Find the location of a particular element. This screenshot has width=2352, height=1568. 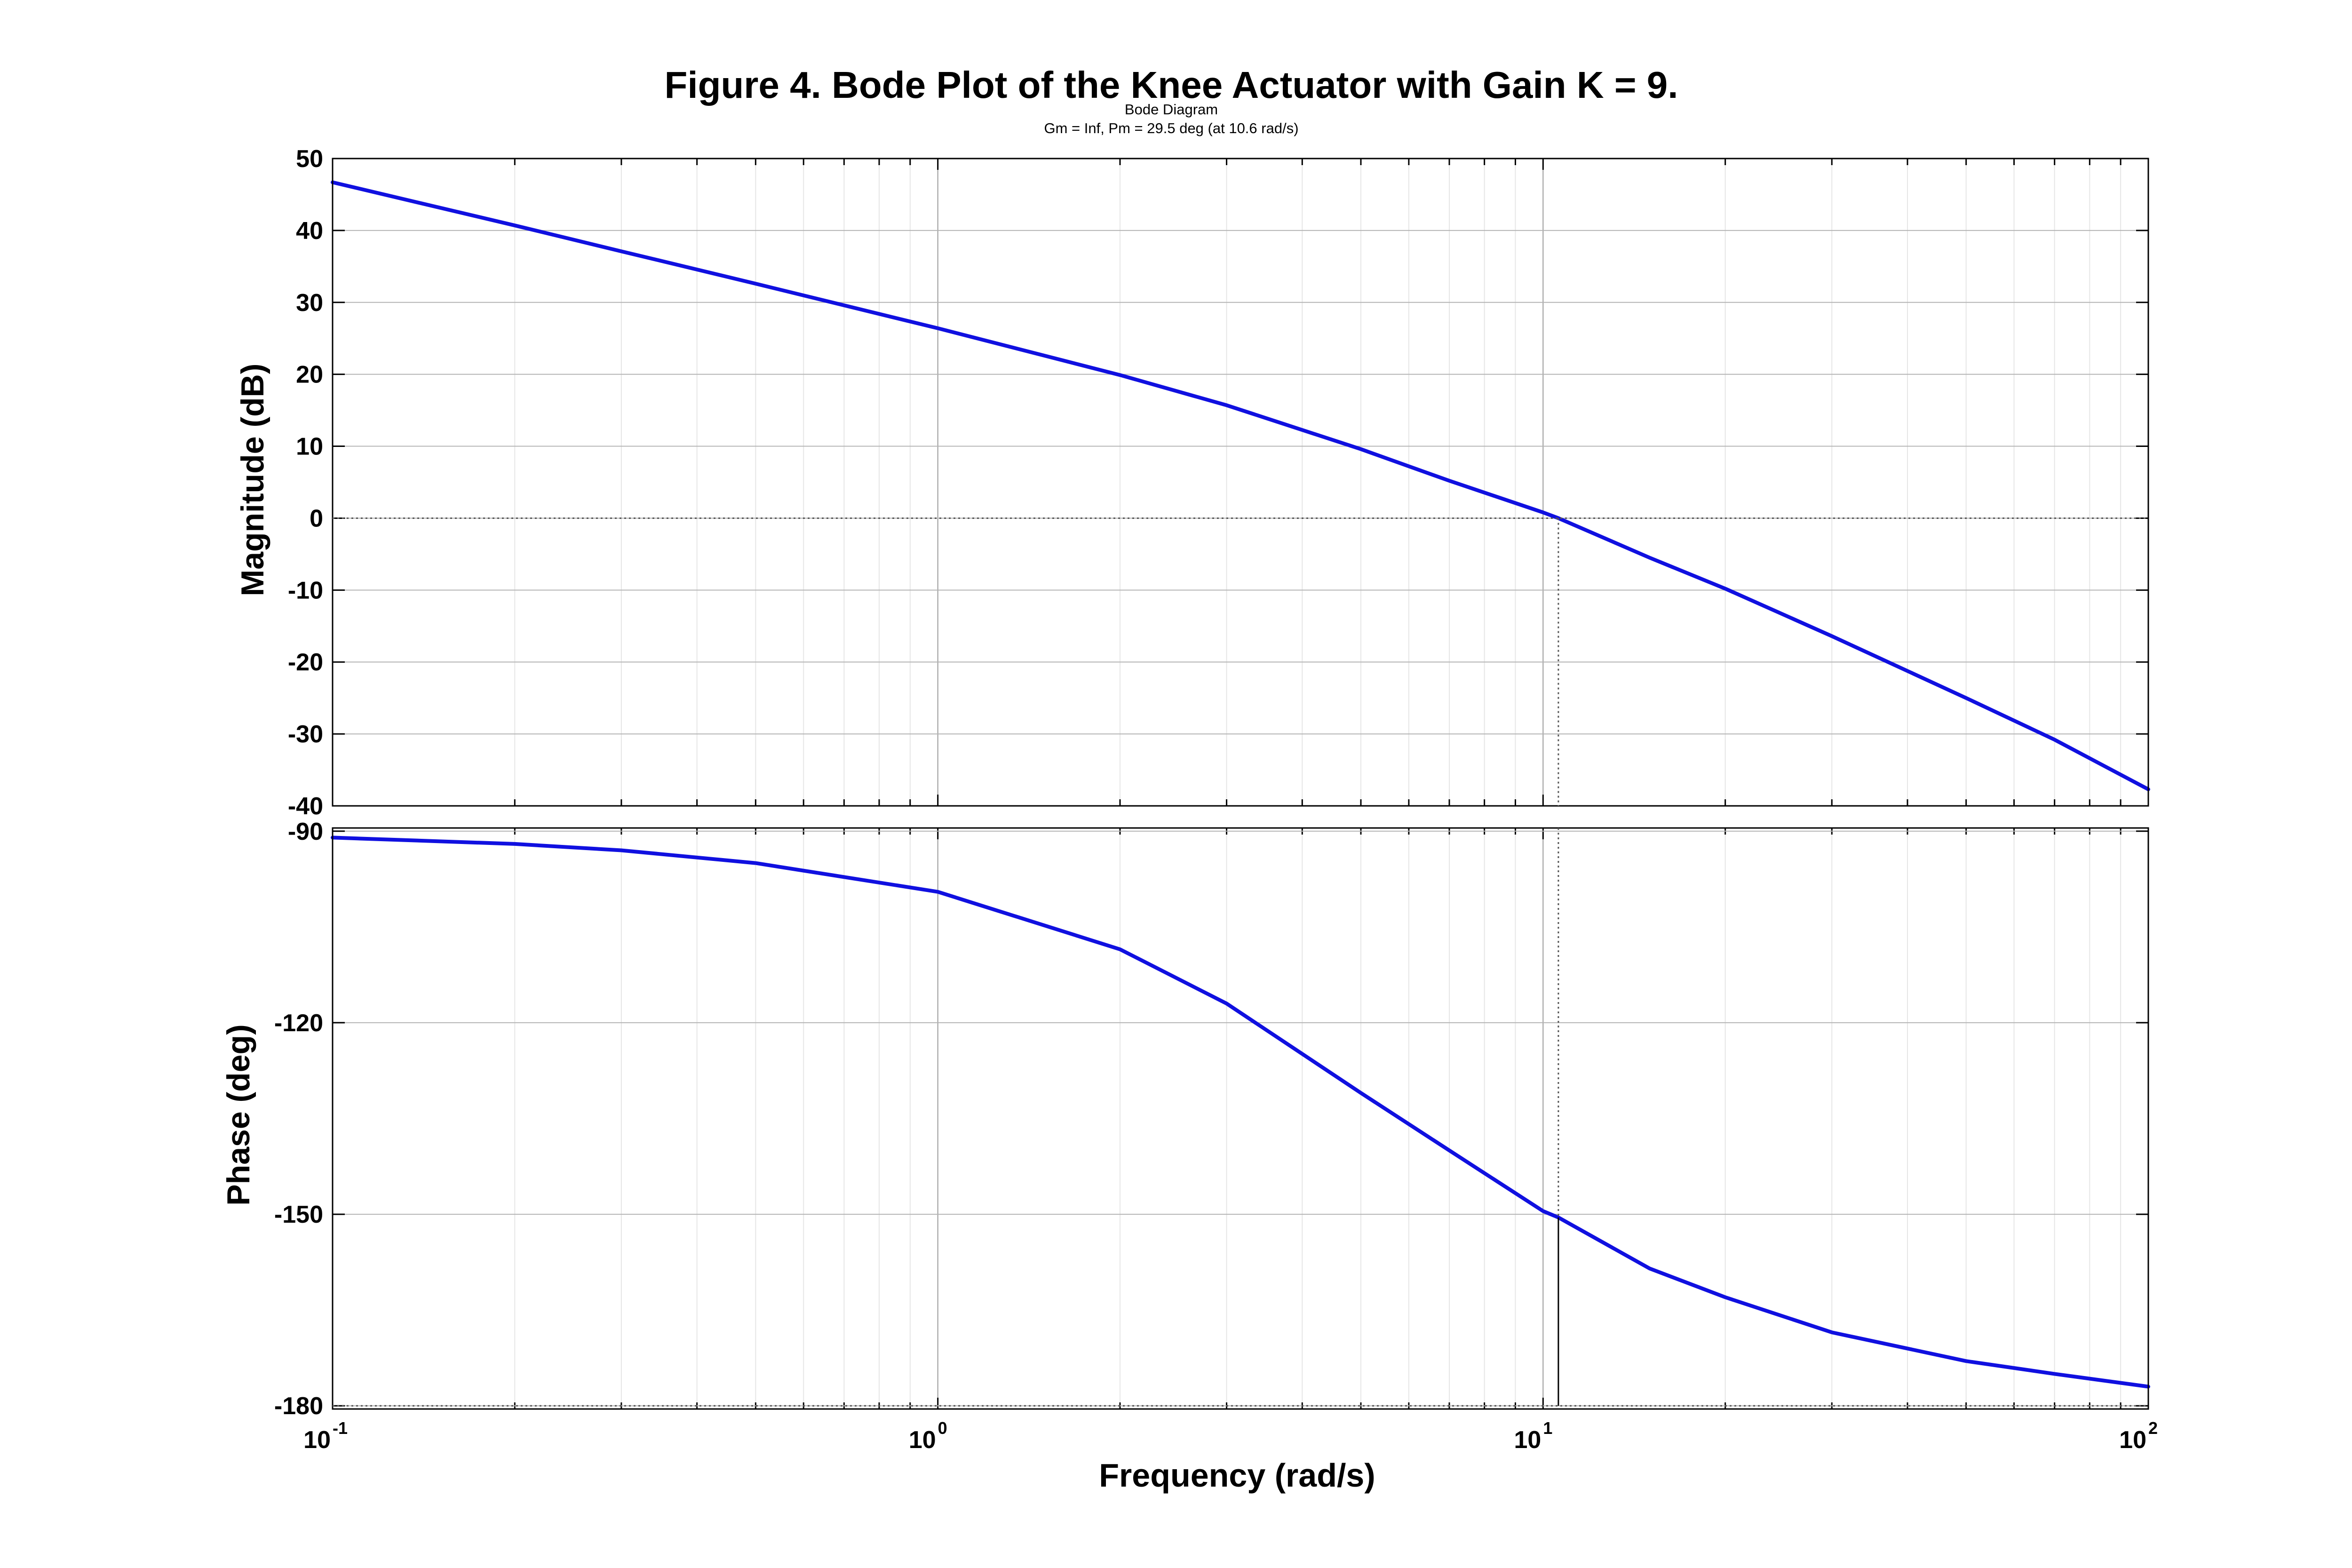

x-tick-exponent: 2 is located at coordinates (2153, 1428).